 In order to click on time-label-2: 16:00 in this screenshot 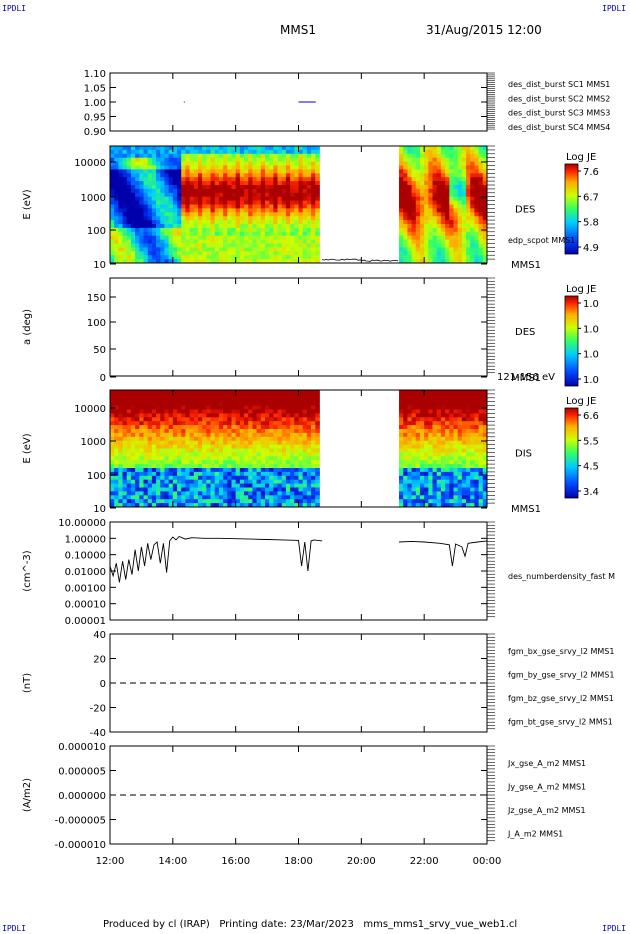, I will do `click(235, 861)`.